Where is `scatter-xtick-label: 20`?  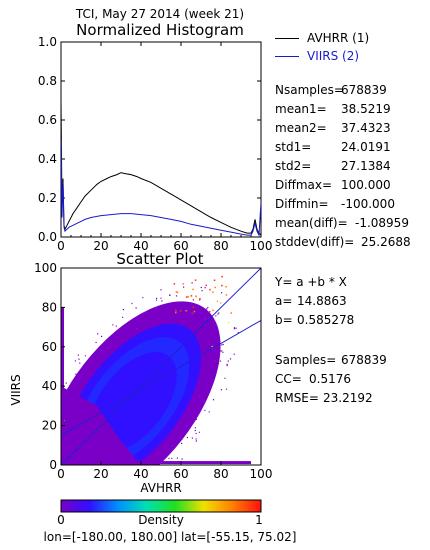
scatter-xtick-label: 20 is located at coordinates (100, 474).